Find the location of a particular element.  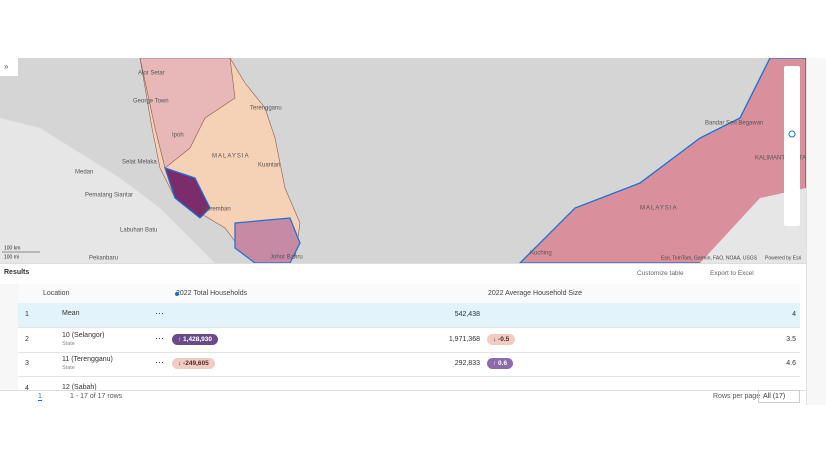

map-label: Selat Melaka is located at coordinates (139, 163).